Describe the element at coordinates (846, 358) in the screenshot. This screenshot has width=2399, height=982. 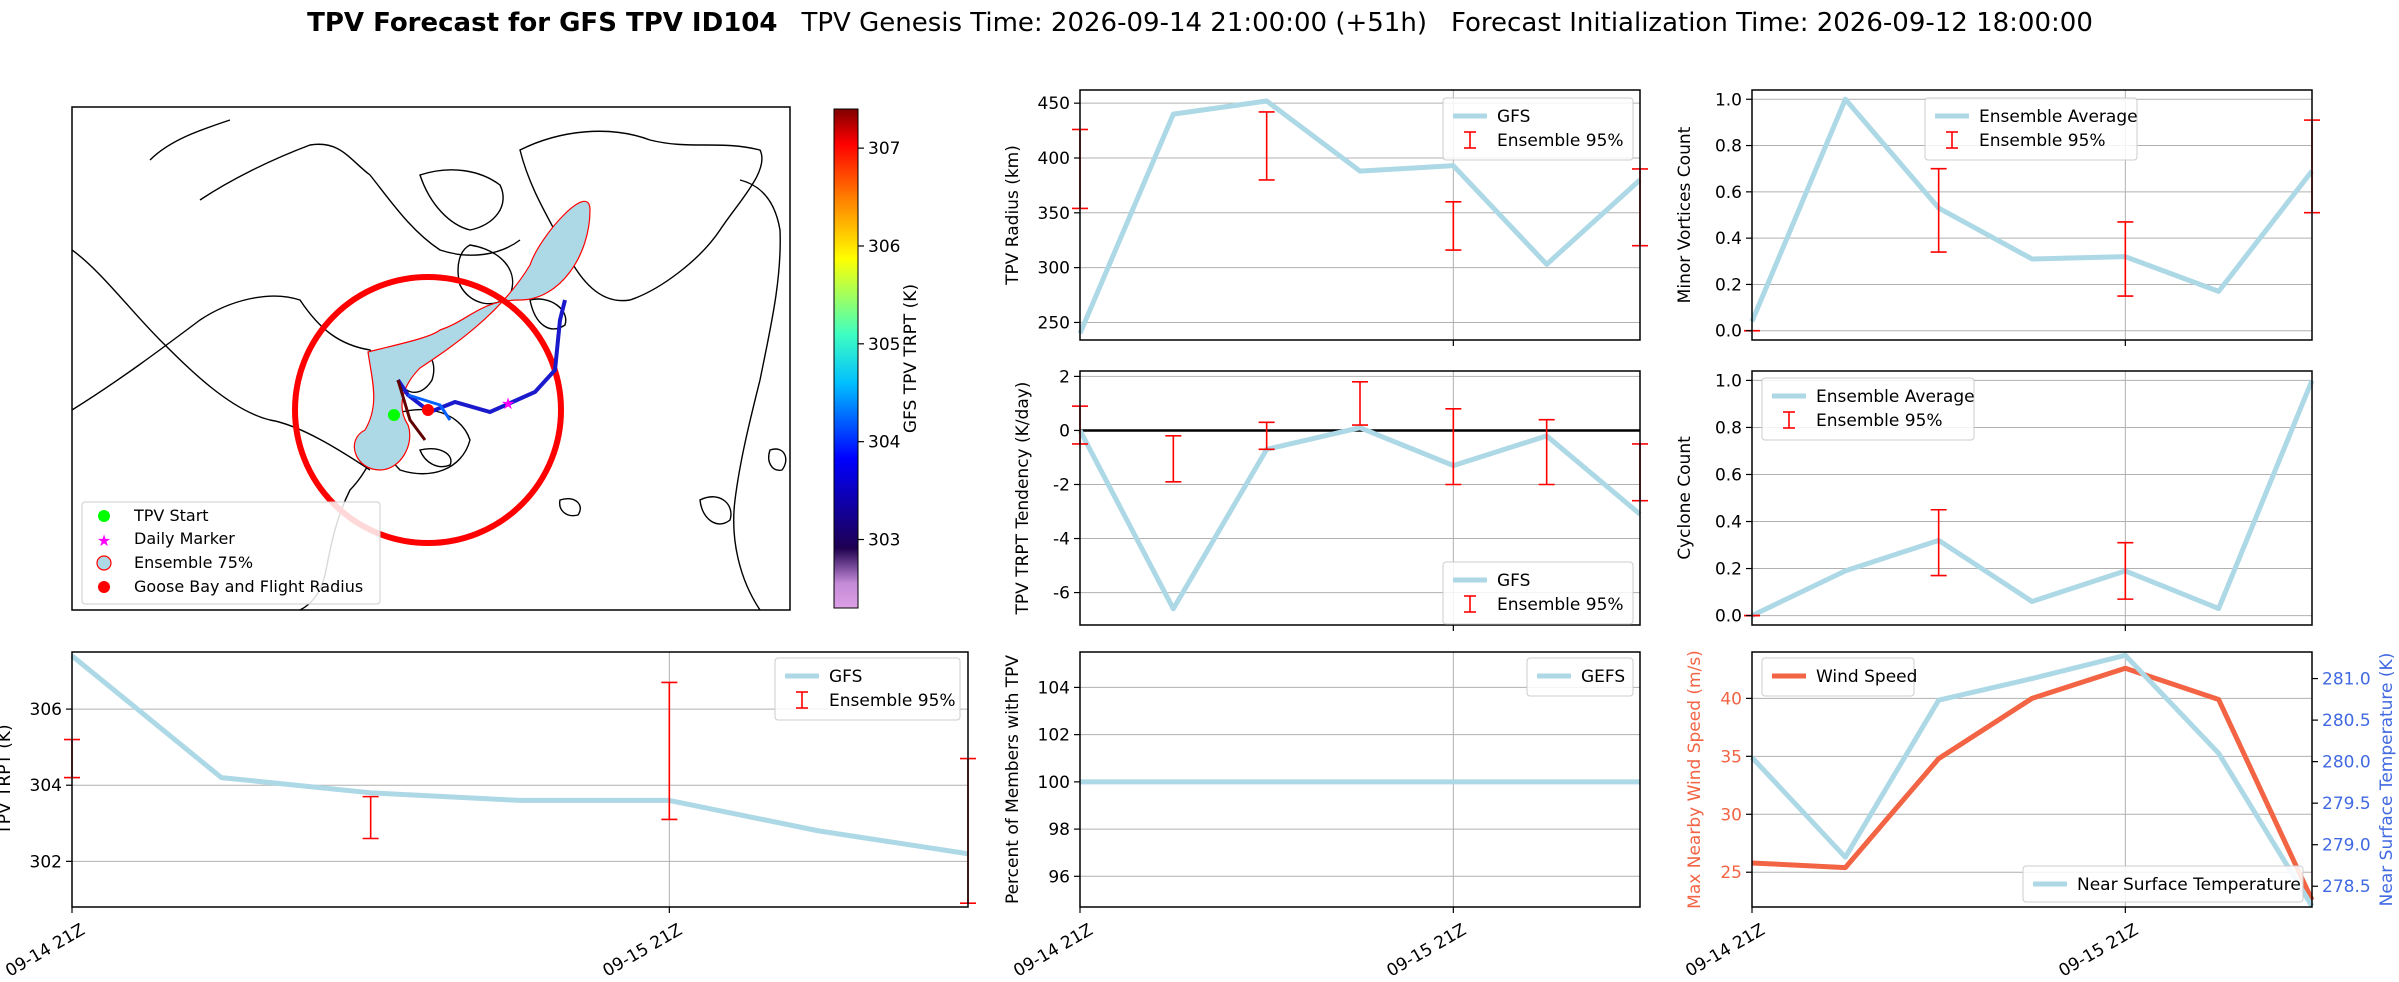
I see `colorbar-gradient` at that location.